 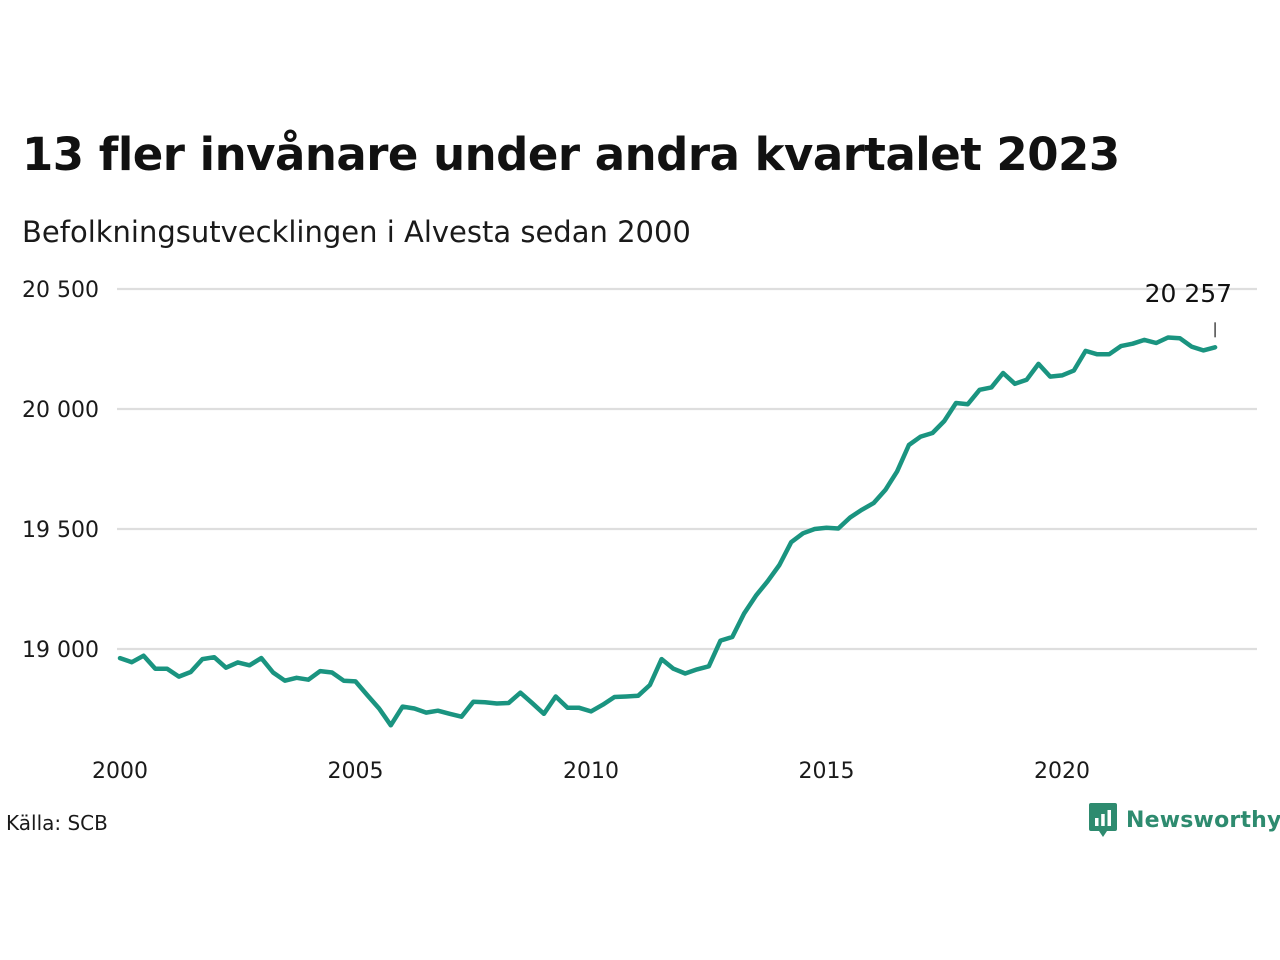 What do you see at coordinates (60, 290) in the screenshot?
I see `y-tick-label: 20 500` at bounding box center [60, 290].